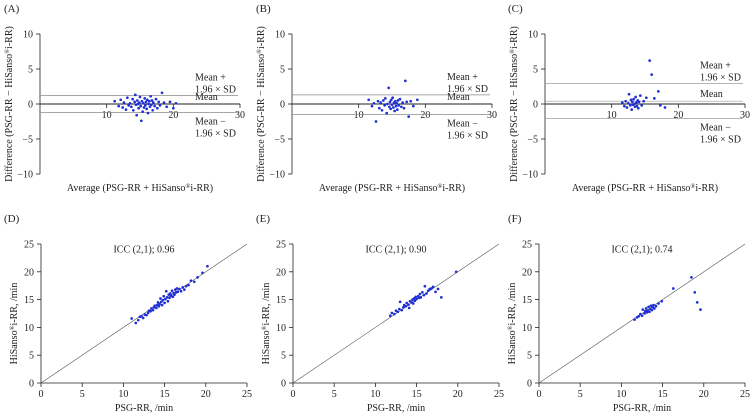 Image resolution: width=756 pixels, height=417 pixels. Describe the element at coordinates (395, 249) in the screenshot. I see `icc-annotation: ICC (2,1); 0.90` at that location.